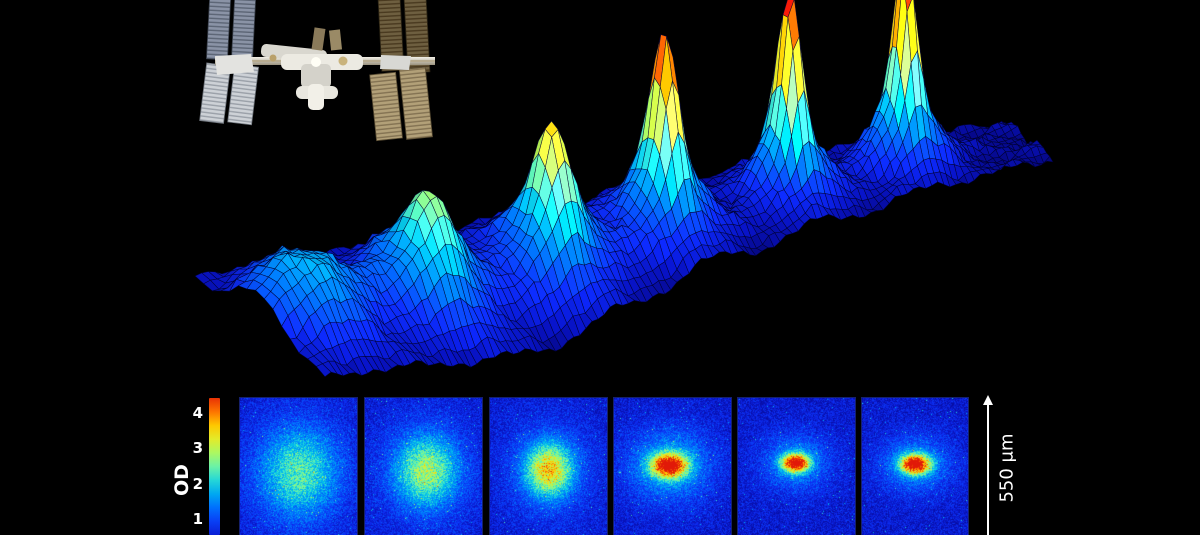 This screenshot has height=535, width=1200. I want to click on iss-modules, so click(311, 68).